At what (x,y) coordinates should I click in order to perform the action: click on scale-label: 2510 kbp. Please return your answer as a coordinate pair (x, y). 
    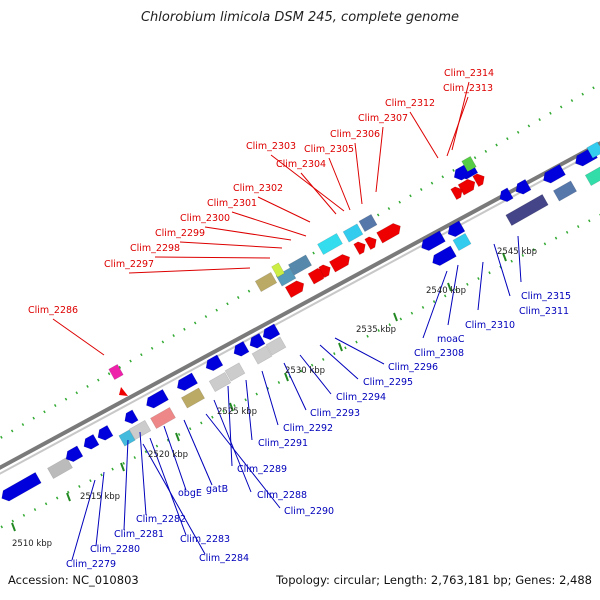
    Looking at the image, I should click on (32, 544).